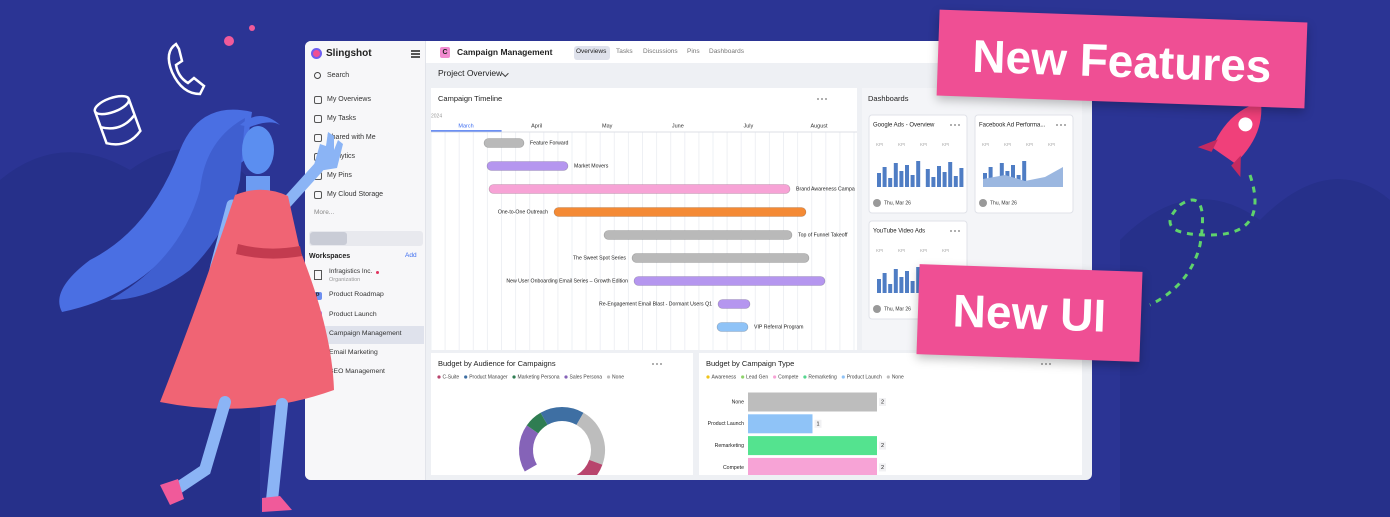 The height and width of the screenshot is (517, 1390). What do you see at coordinates (1122, 59) in the screenshot?
I see `banner-new-features: New Features` at bounding box center [1122, 59].